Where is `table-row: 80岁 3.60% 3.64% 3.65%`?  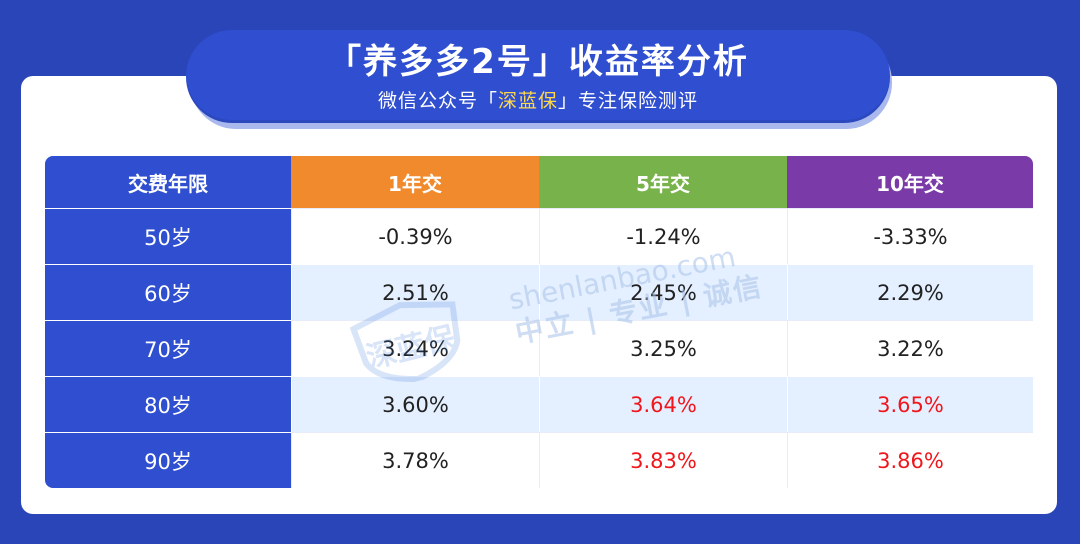
table-row: 80岁 3.60% 3.64% 3.65% is located at coordinates (539, 404).